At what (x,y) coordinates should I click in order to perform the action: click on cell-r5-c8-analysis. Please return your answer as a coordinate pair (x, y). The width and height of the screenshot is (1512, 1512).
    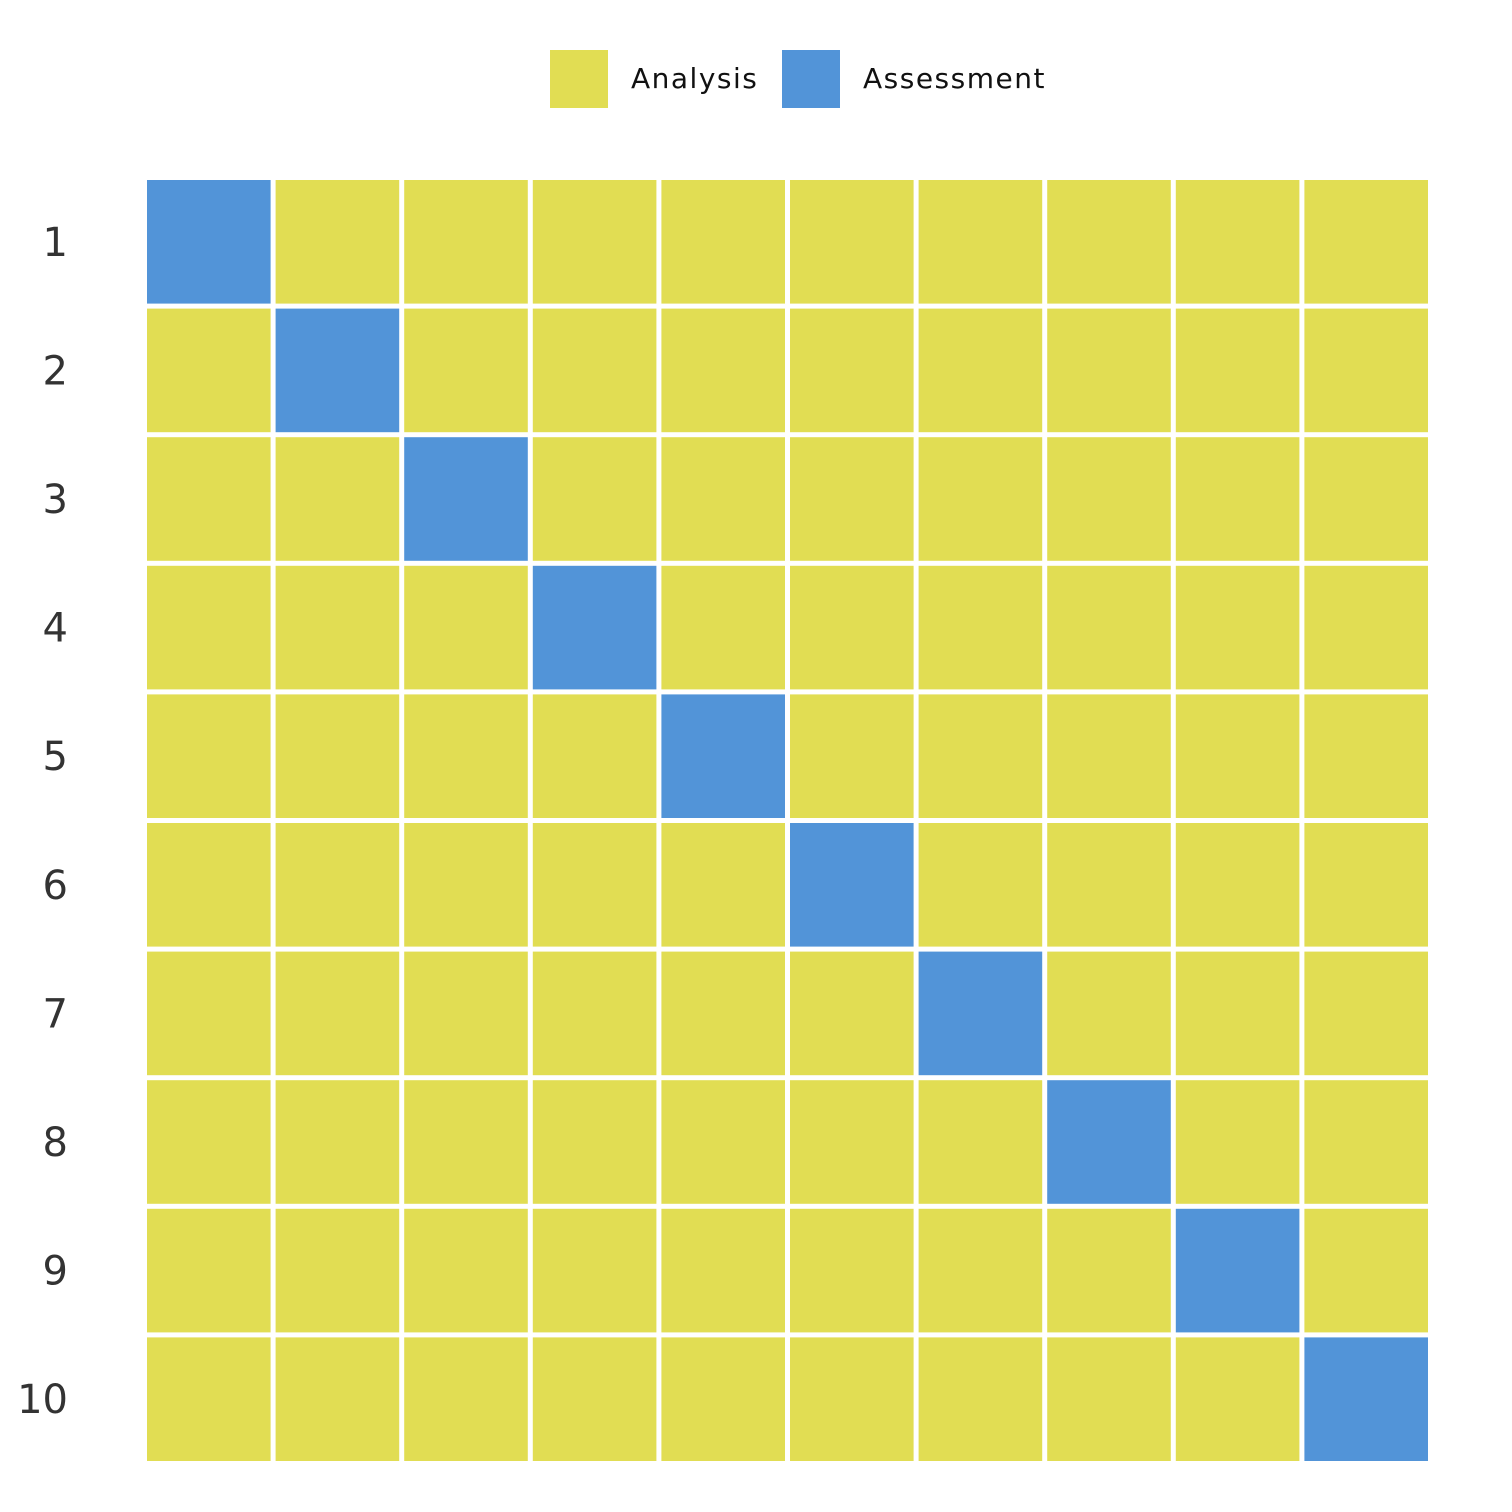
    Looking at the image, I should click on (1109, 756).